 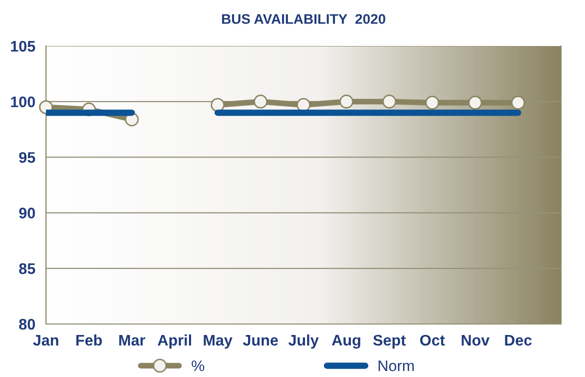 What do you see at coordinates (518, 340) in the screenshot?
I see `x-tick-label: Dec` at bounding box center [518, 340].